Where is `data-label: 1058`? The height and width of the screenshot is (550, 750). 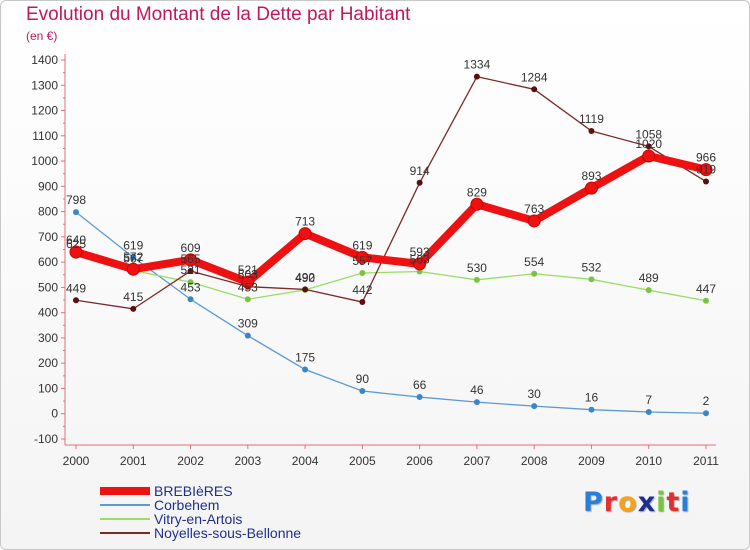 data-label: 1058 is located at coordinates (648, 134).